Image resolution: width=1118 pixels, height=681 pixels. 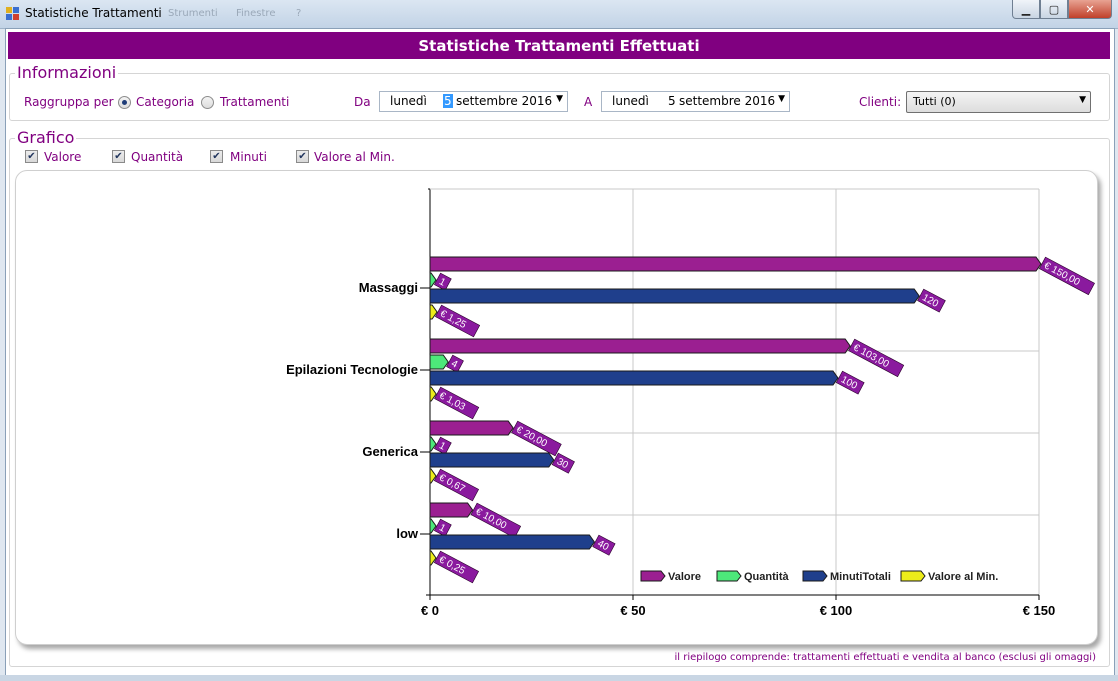 I want to click on ghost-menu-strumenti: Strumenti, so click(x=193, y=13).